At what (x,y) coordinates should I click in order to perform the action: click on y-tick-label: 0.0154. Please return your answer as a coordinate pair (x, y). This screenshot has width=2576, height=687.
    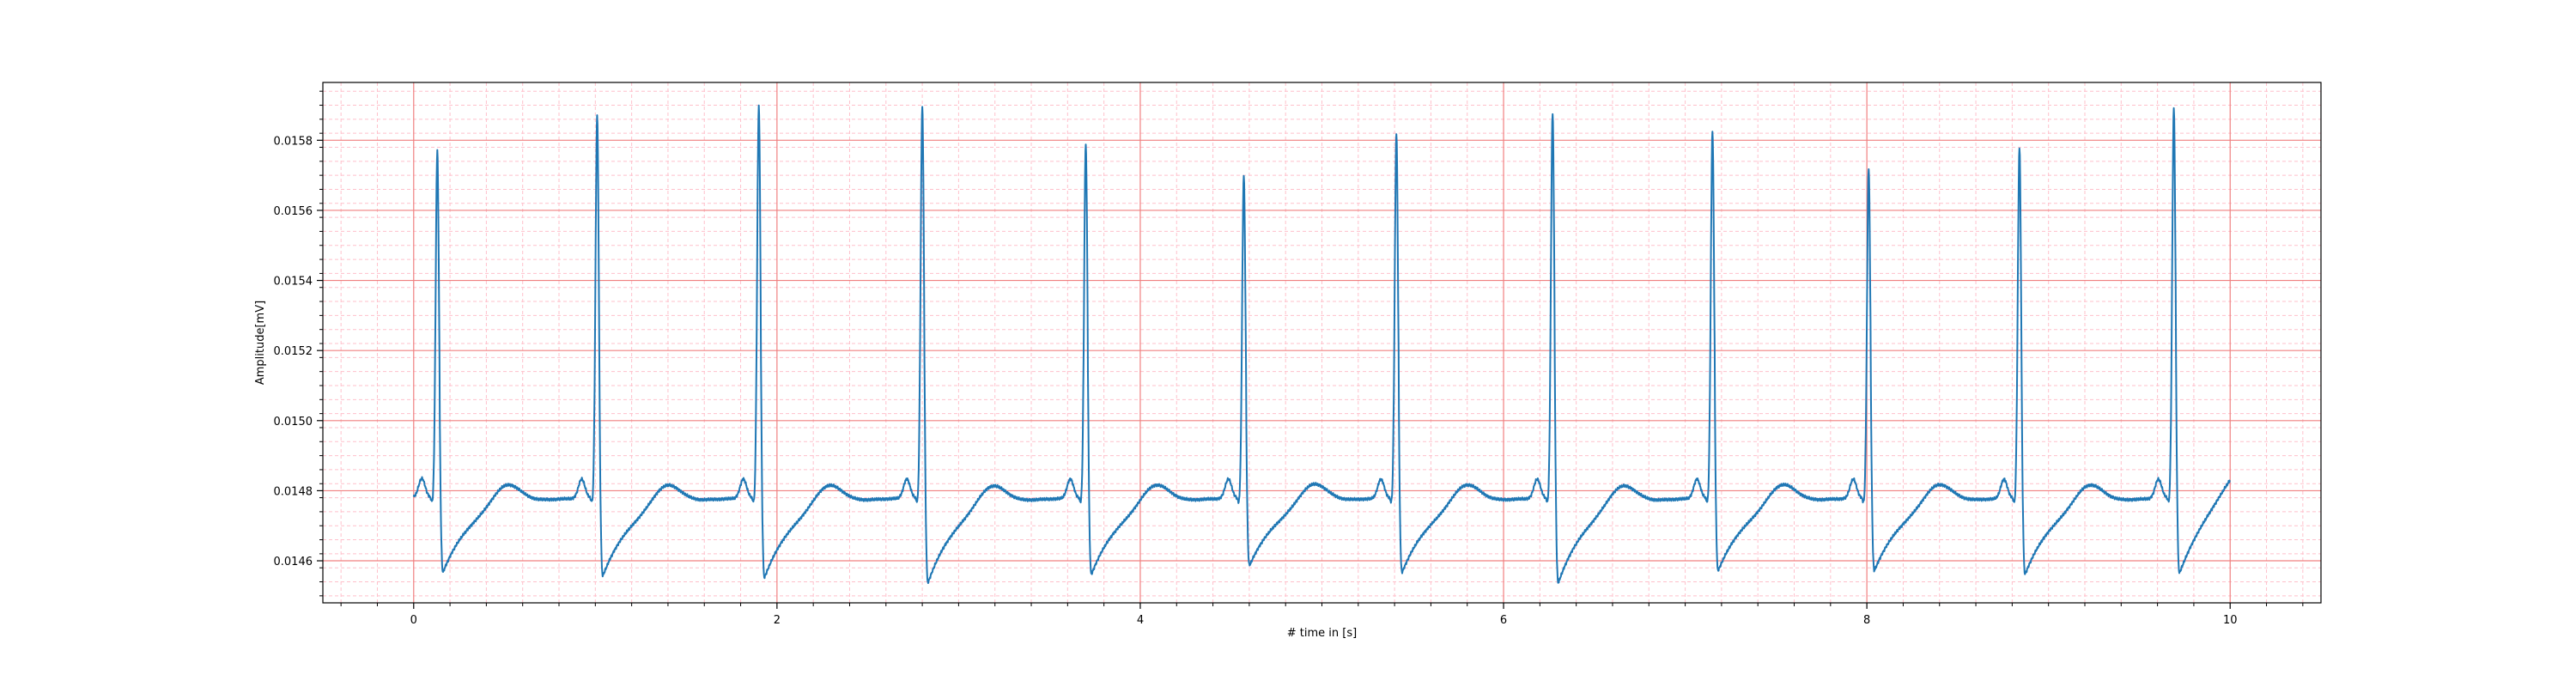
    Looking at the image, I should click on (293, 282).